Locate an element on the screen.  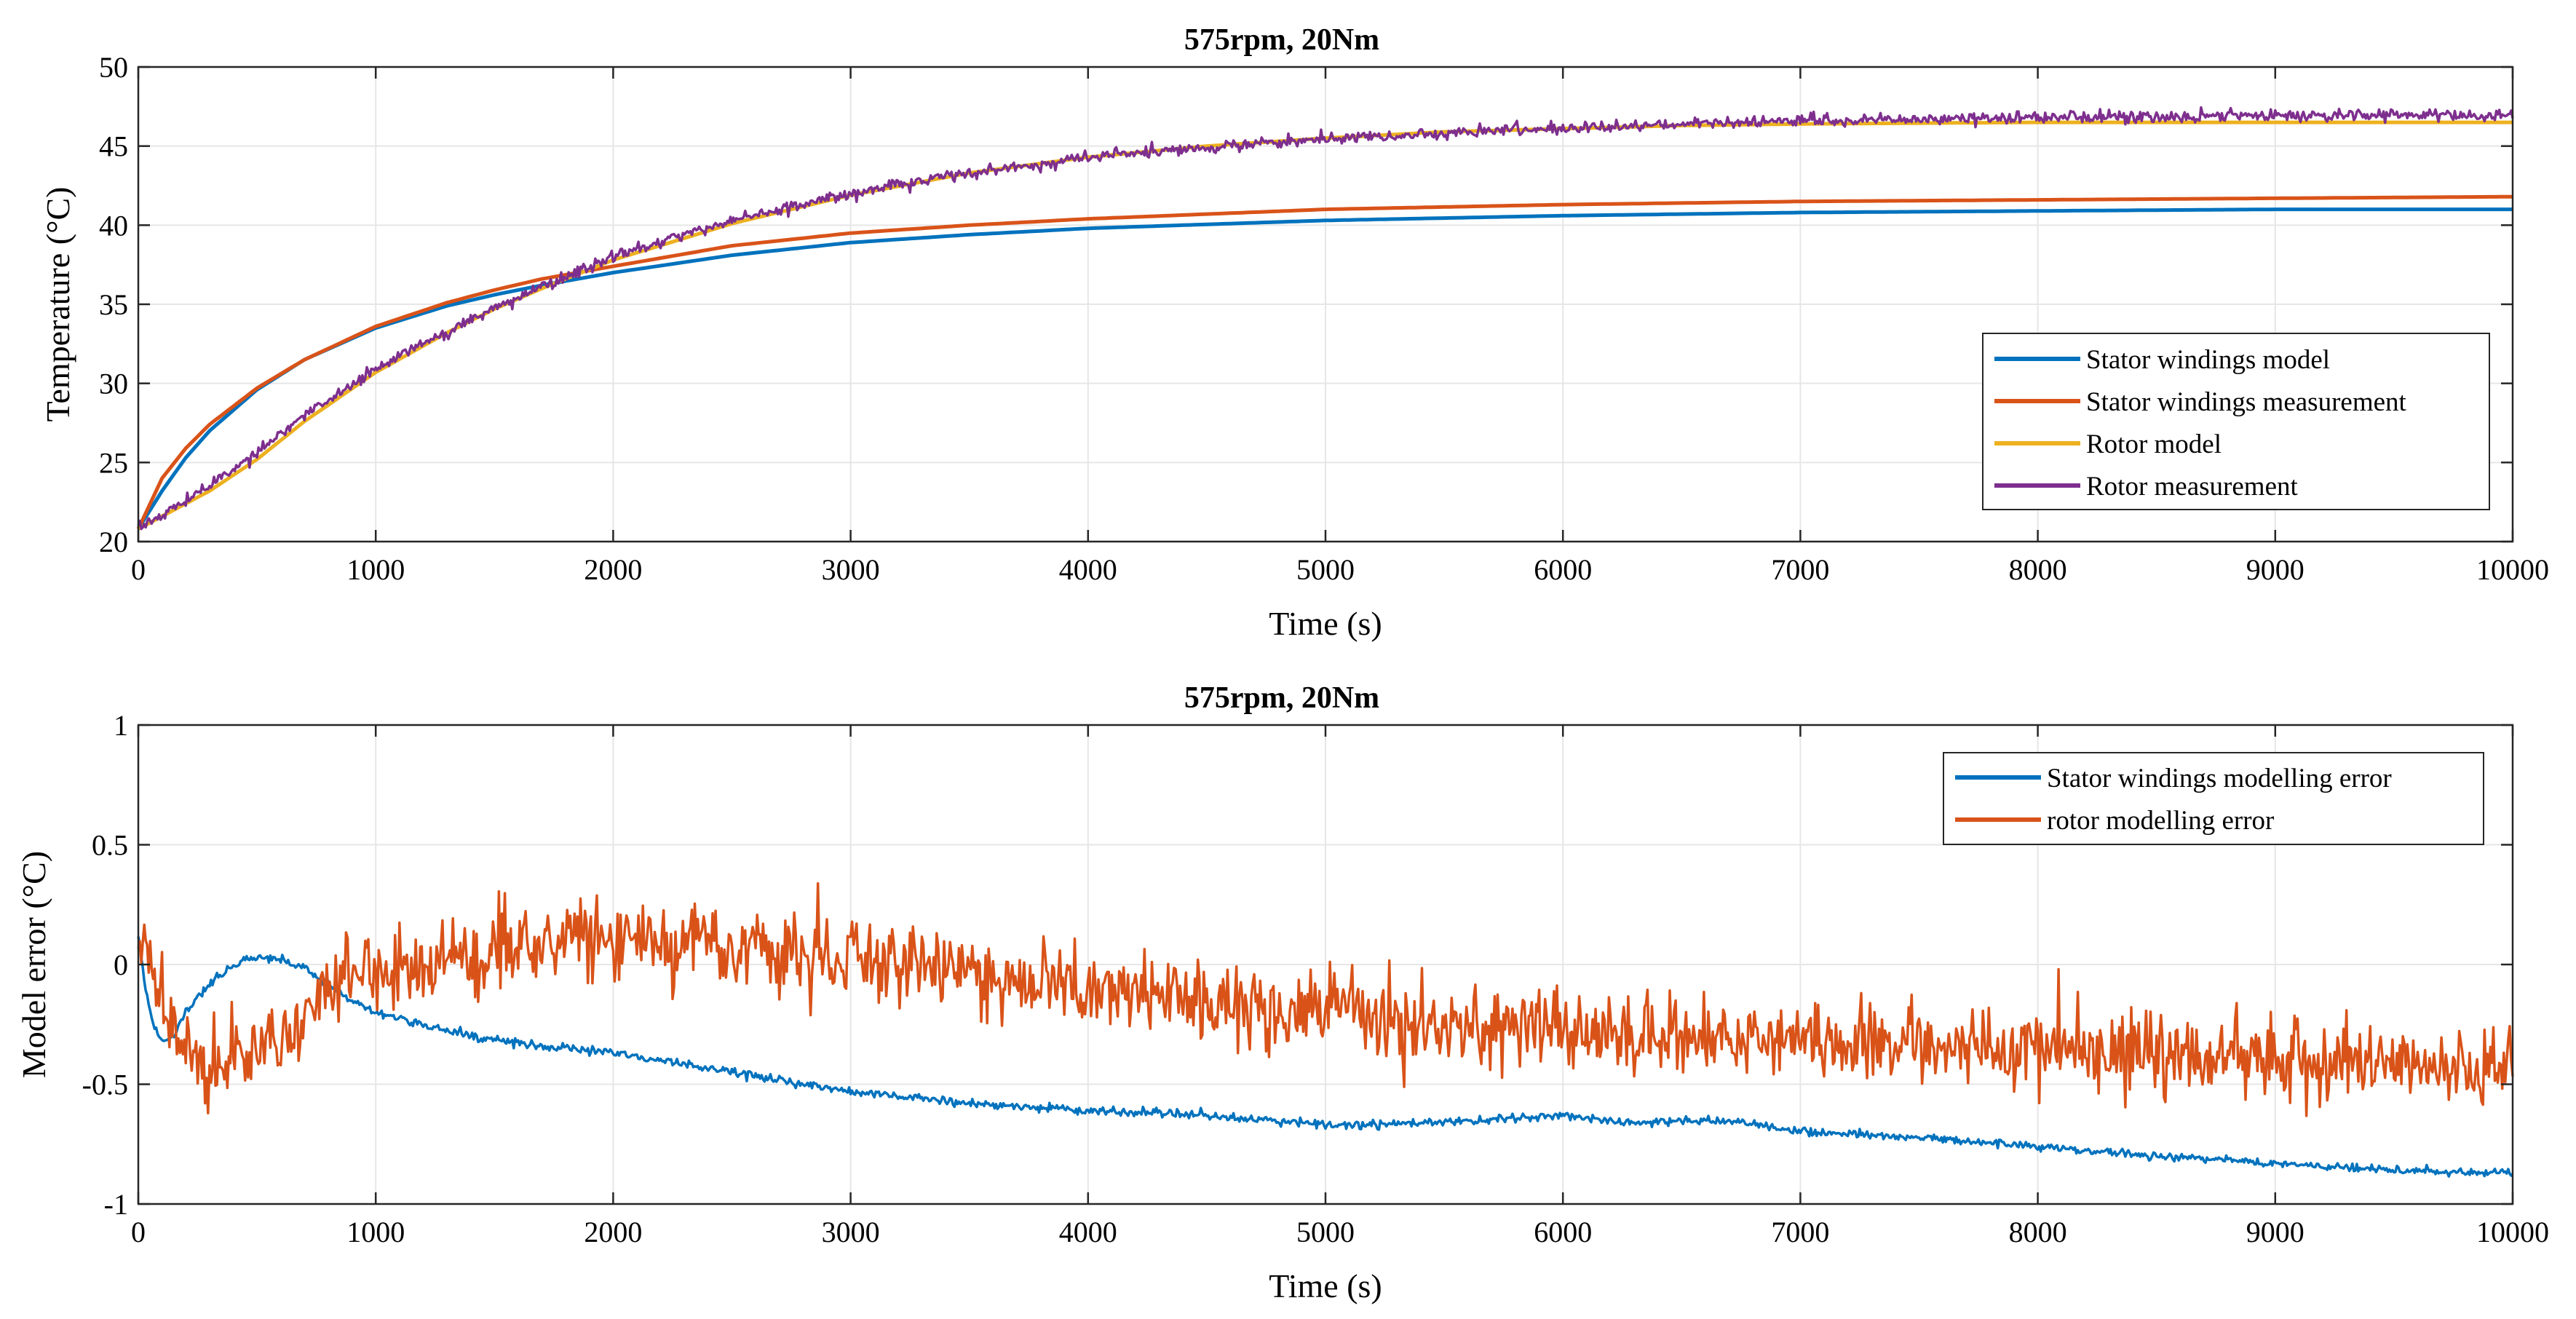
y-axis-label: Model error (°C) is located at coordinates (33, 964).